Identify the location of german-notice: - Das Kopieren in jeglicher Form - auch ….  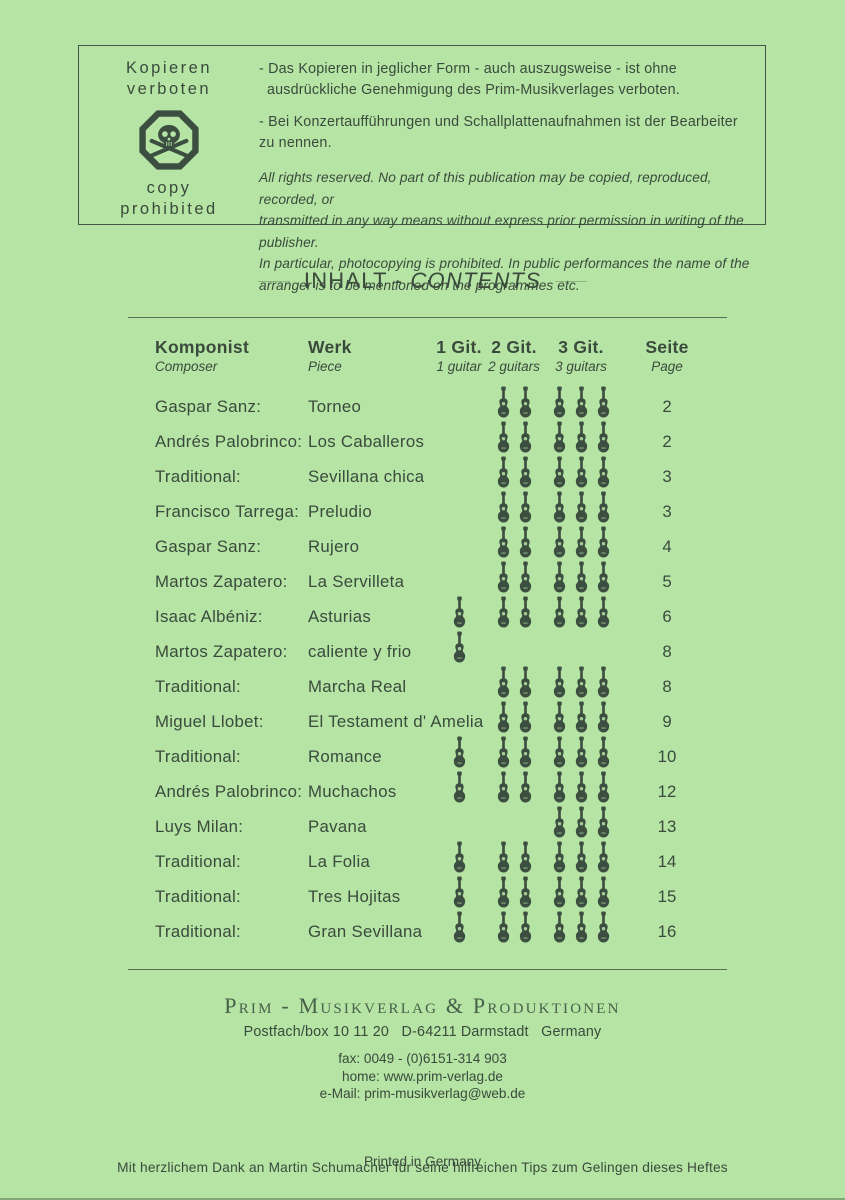
(506, 106).